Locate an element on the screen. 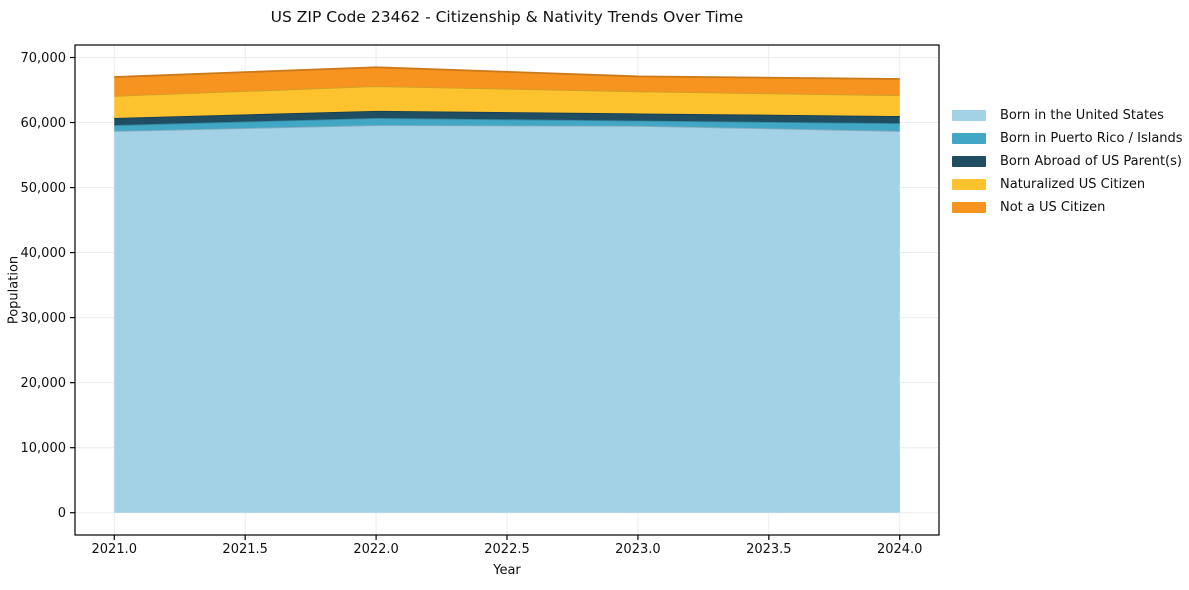 The width and height of the screenshot is (1189, 590). area-layer-edge is located at coordinates (507, 73).